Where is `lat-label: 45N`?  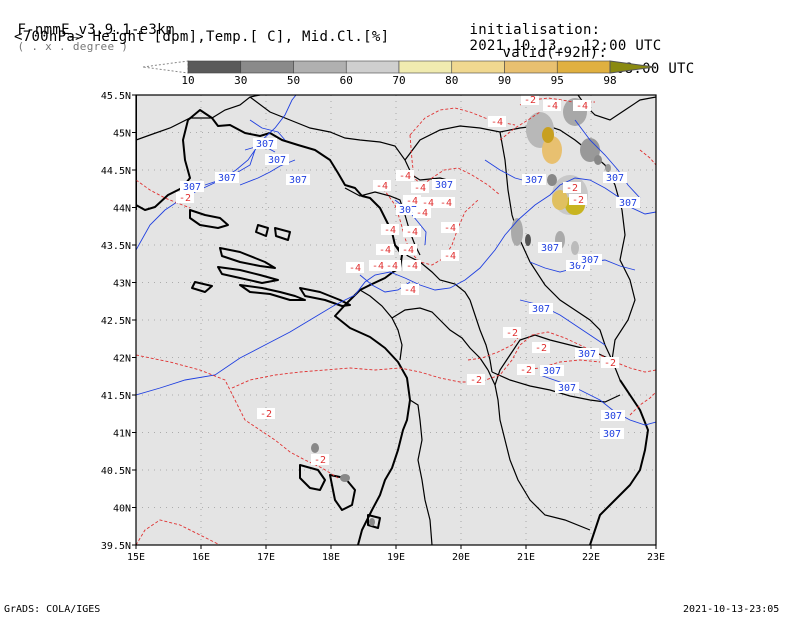
lat-label: 45N is located at coordinates (122, 134).